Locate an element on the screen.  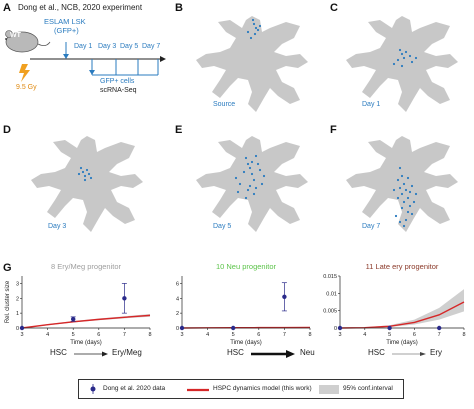
transition-from-2: HSC is located at coordinates (235, 352).